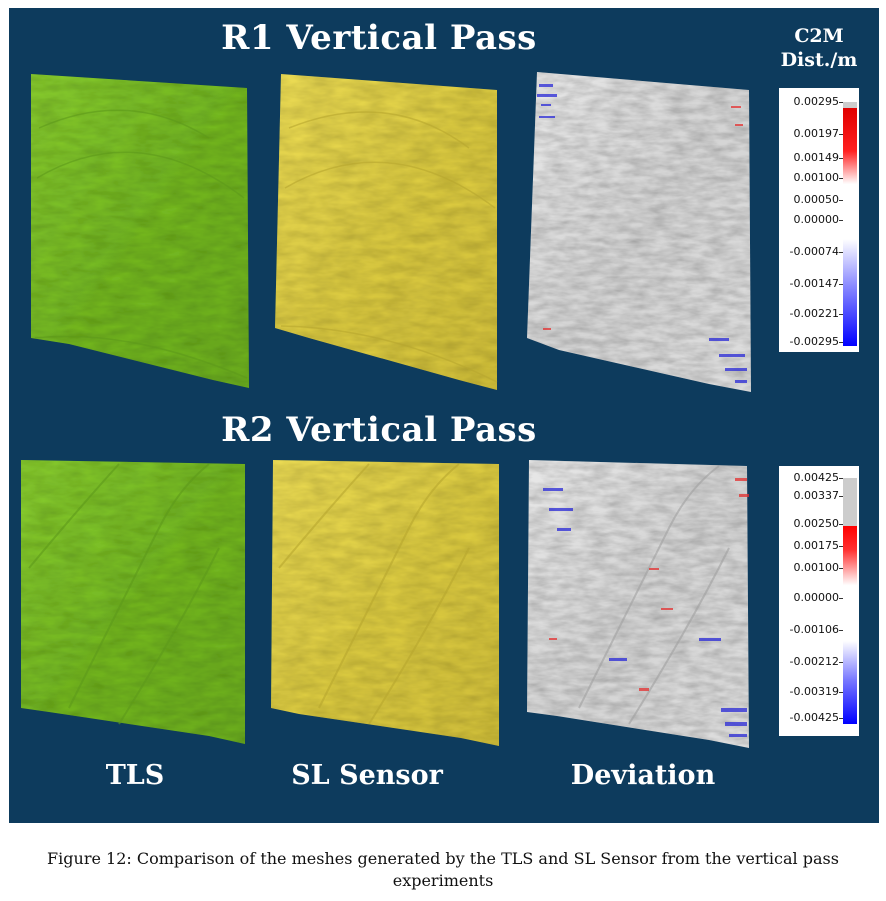  What do you see at coordinates (385, 603) in the screenshot?
I see `mesh-r2-sl` at bounding box center [385, 603].